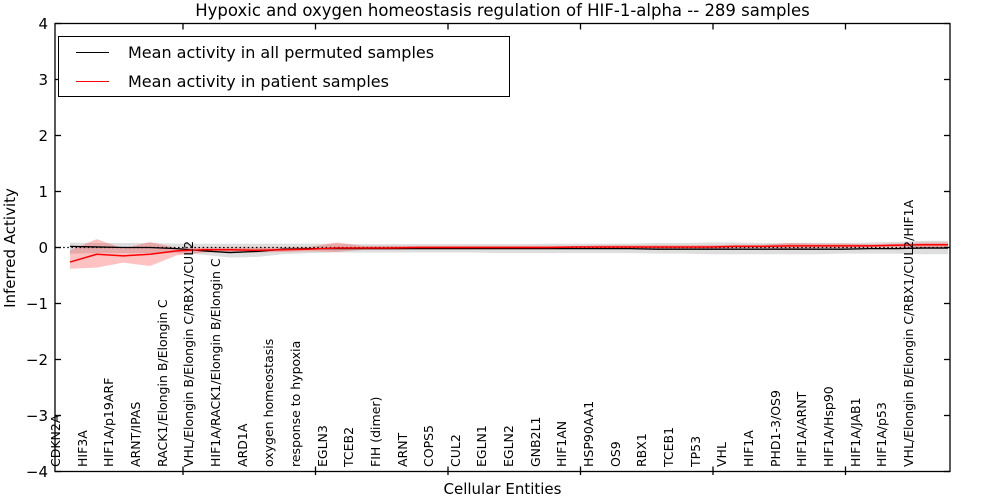  Describe the element at coordinates (455, 450) in the screenshot. I see `x-tick-label: CUL2` at that location.